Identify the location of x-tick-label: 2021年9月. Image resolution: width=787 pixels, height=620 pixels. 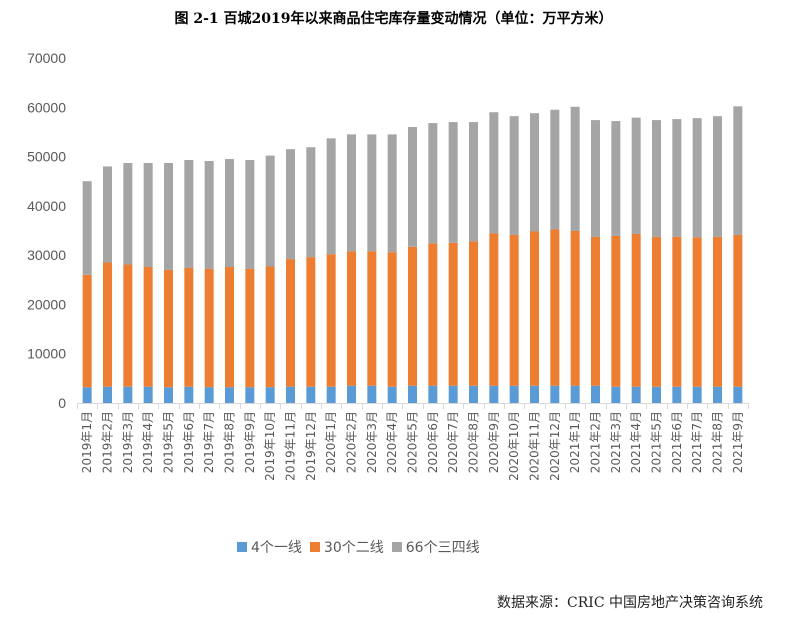
(738, 442).